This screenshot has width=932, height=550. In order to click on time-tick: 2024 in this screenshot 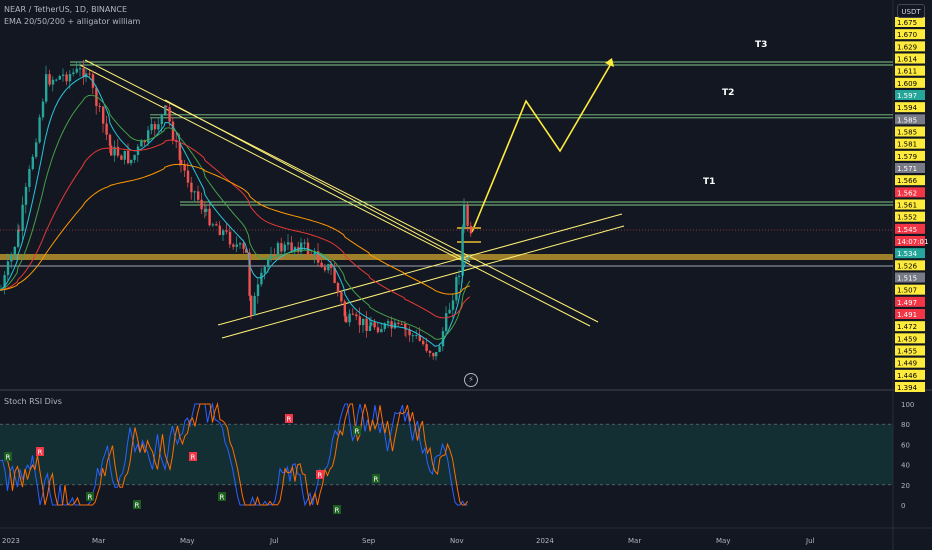, I will do `click(545, 541)`.